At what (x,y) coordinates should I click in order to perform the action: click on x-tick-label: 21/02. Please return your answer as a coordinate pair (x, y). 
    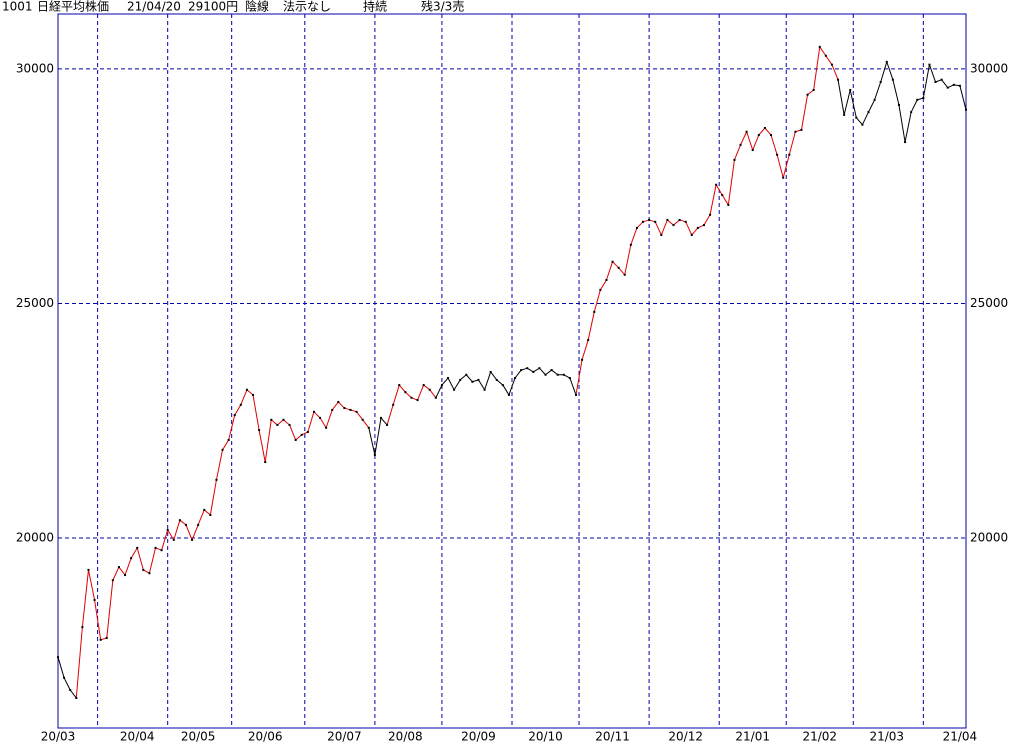
    Looking at the image, I should click on (819, 737).